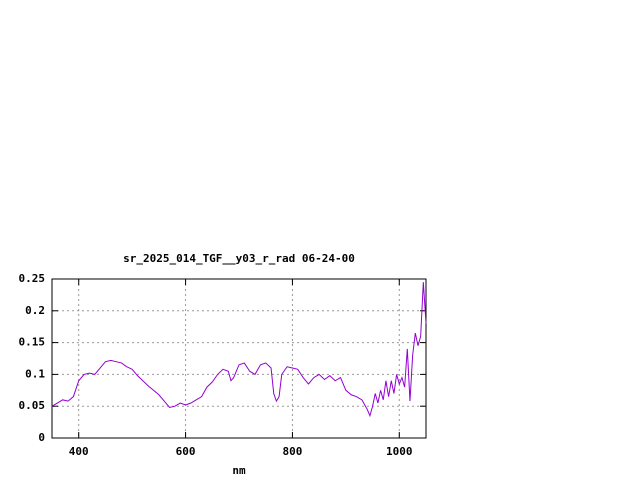  What do you see at coordinates (35, 310) in the screenshot?
I see `y-tick-label: 0.2` at bounding box center [35, 310].